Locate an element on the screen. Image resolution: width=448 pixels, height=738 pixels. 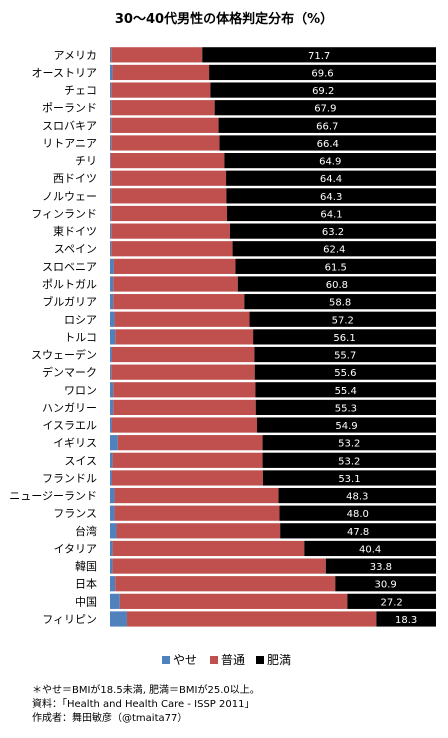
category-label: ポーランド is located at coordinates (69, 108).